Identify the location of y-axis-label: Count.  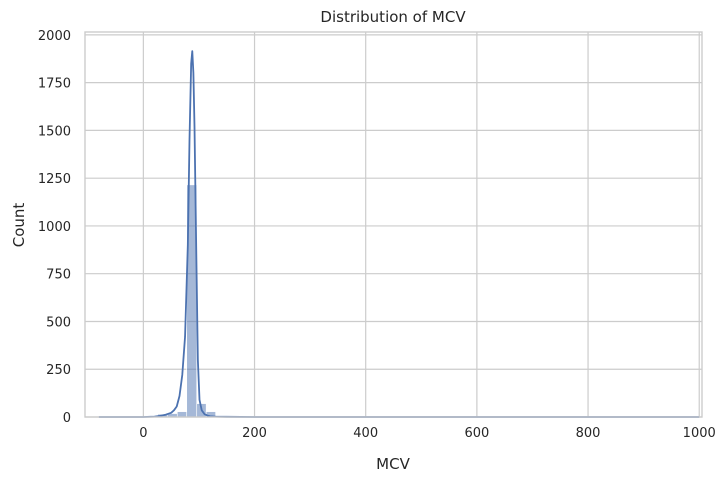
(19, 225).